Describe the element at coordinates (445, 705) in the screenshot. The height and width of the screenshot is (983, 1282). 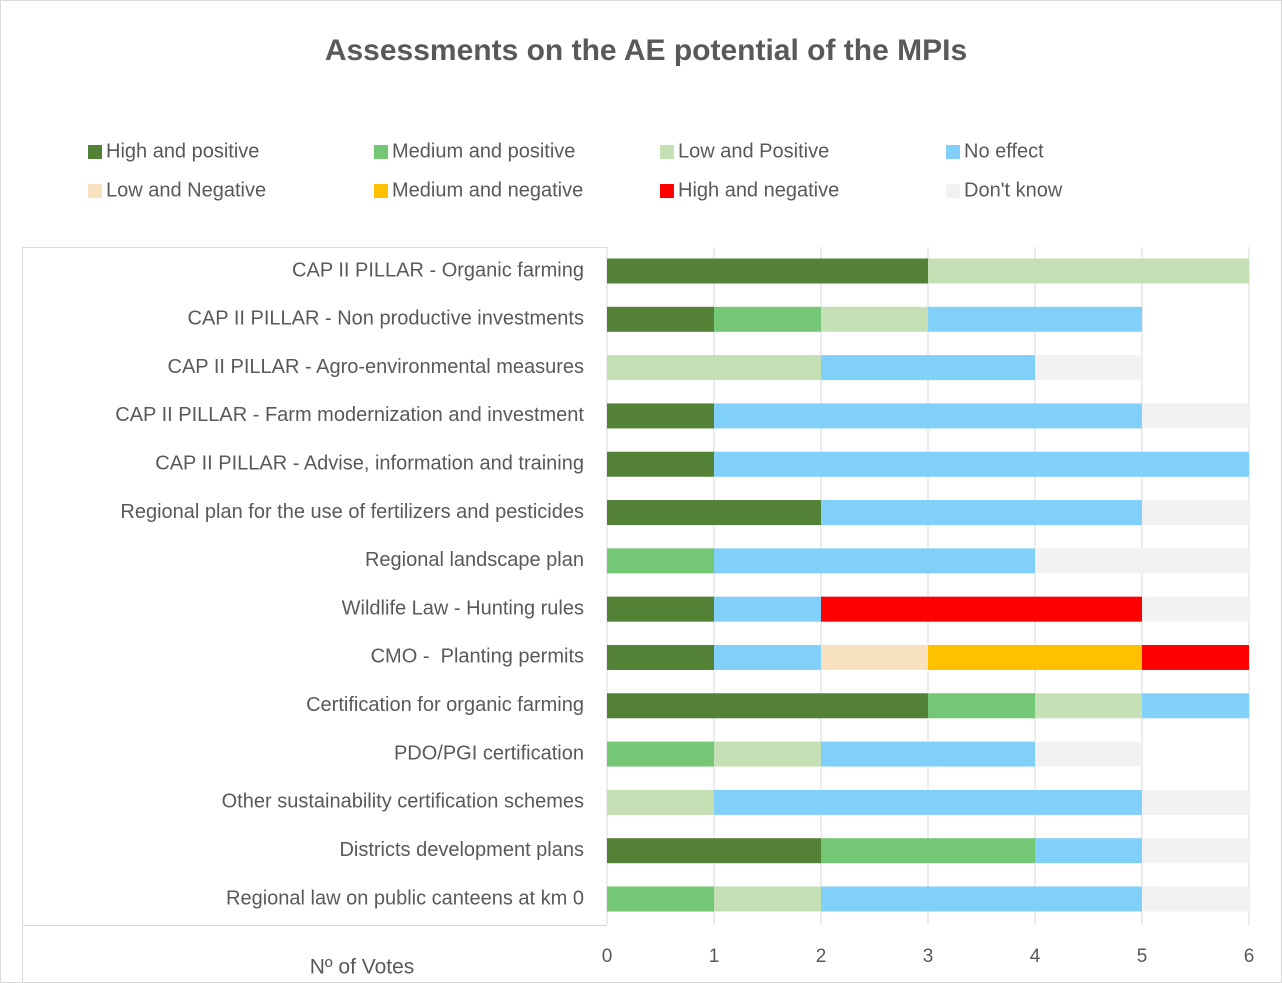
I see `y-tick-label: Certification for organic farming` at that location.